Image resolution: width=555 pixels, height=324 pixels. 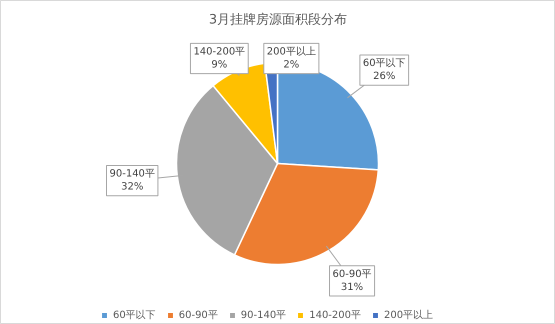 What do you see at coordinates (263, 315) in the screenshot?
I see `legend-label: 90-140平` at bounding box center [263, 315].